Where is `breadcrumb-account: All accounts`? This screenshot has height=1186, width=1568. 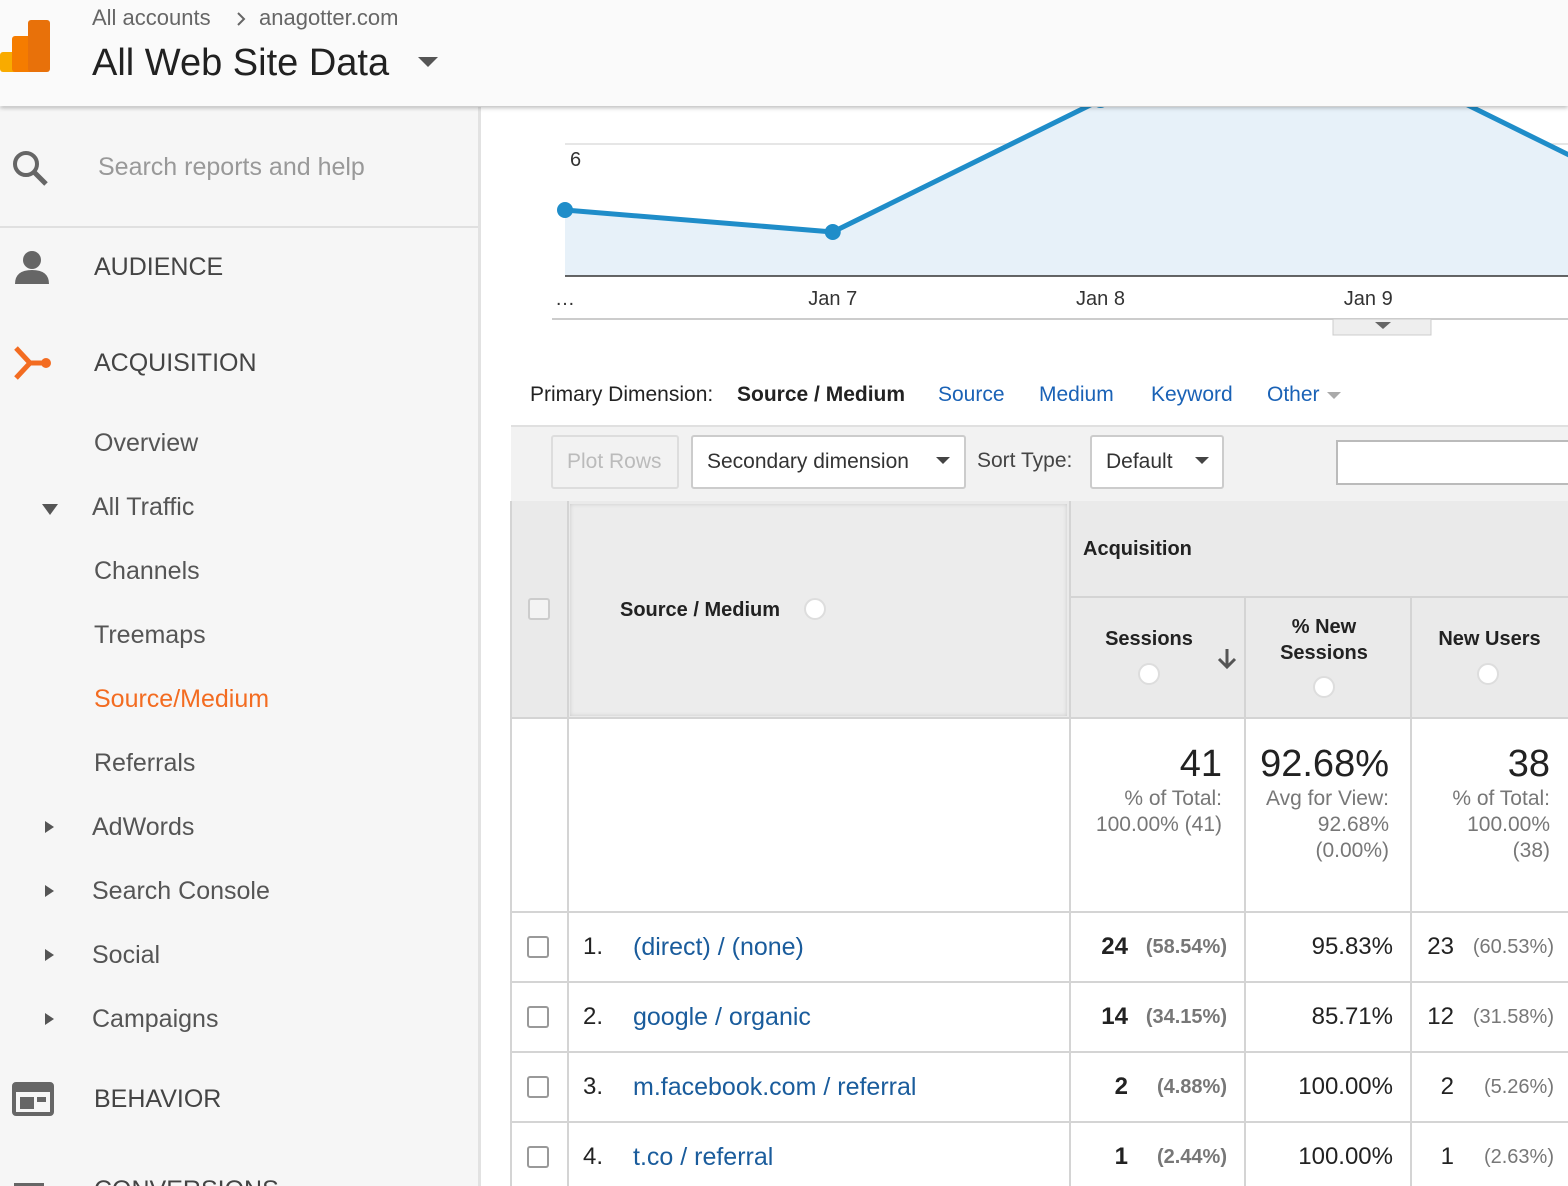
breadcrumb-account: All accounts is located at coordinates (151, 18).